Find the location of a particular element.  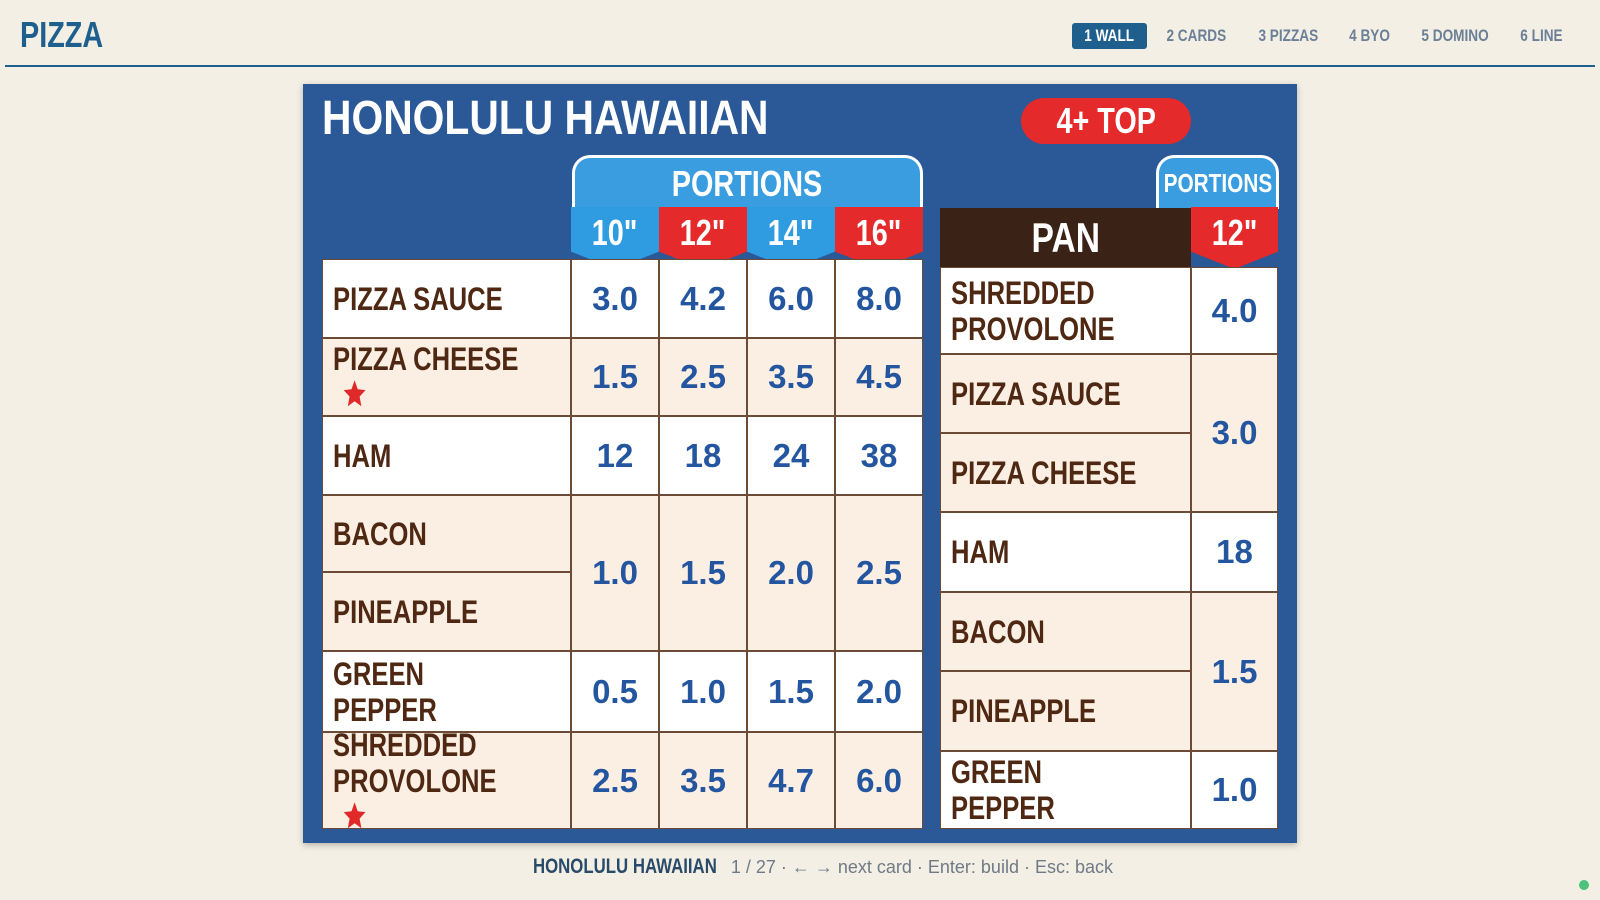

portion-cell: 4.0 is located at coordinates (1234, 310).